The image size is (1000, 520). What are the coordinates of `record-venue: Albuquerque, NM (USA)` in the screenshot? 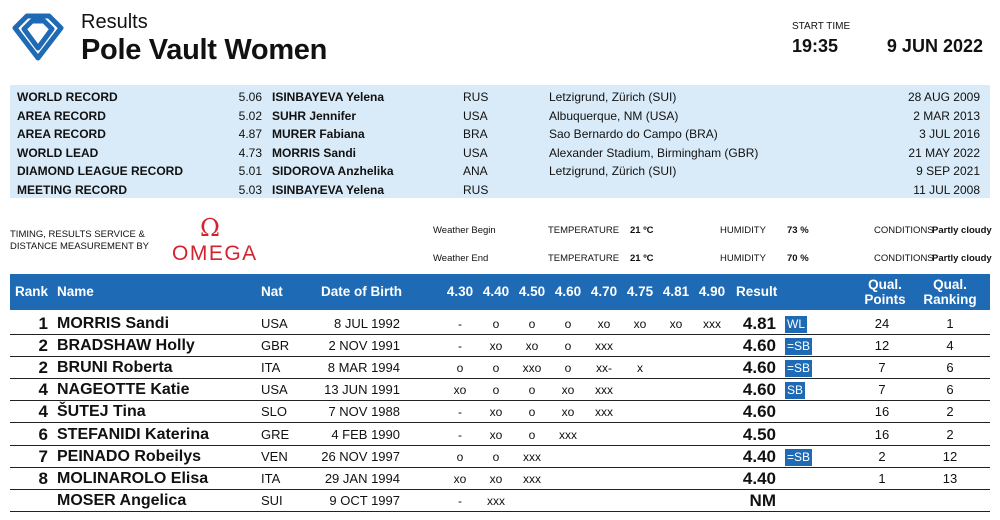 It's located at (614, 115).